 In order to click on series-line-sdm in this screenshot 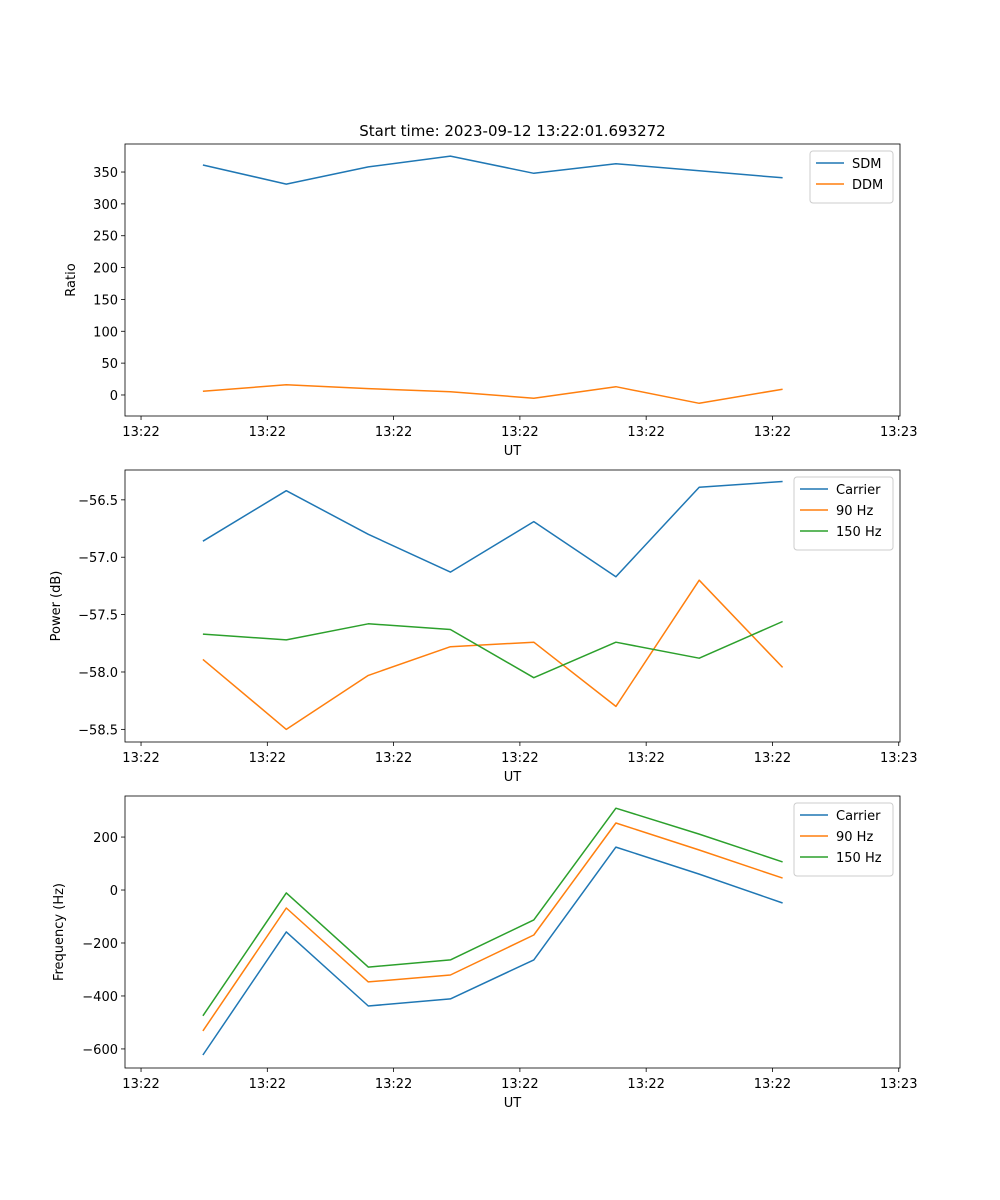, I will do `click(492, 170)`.